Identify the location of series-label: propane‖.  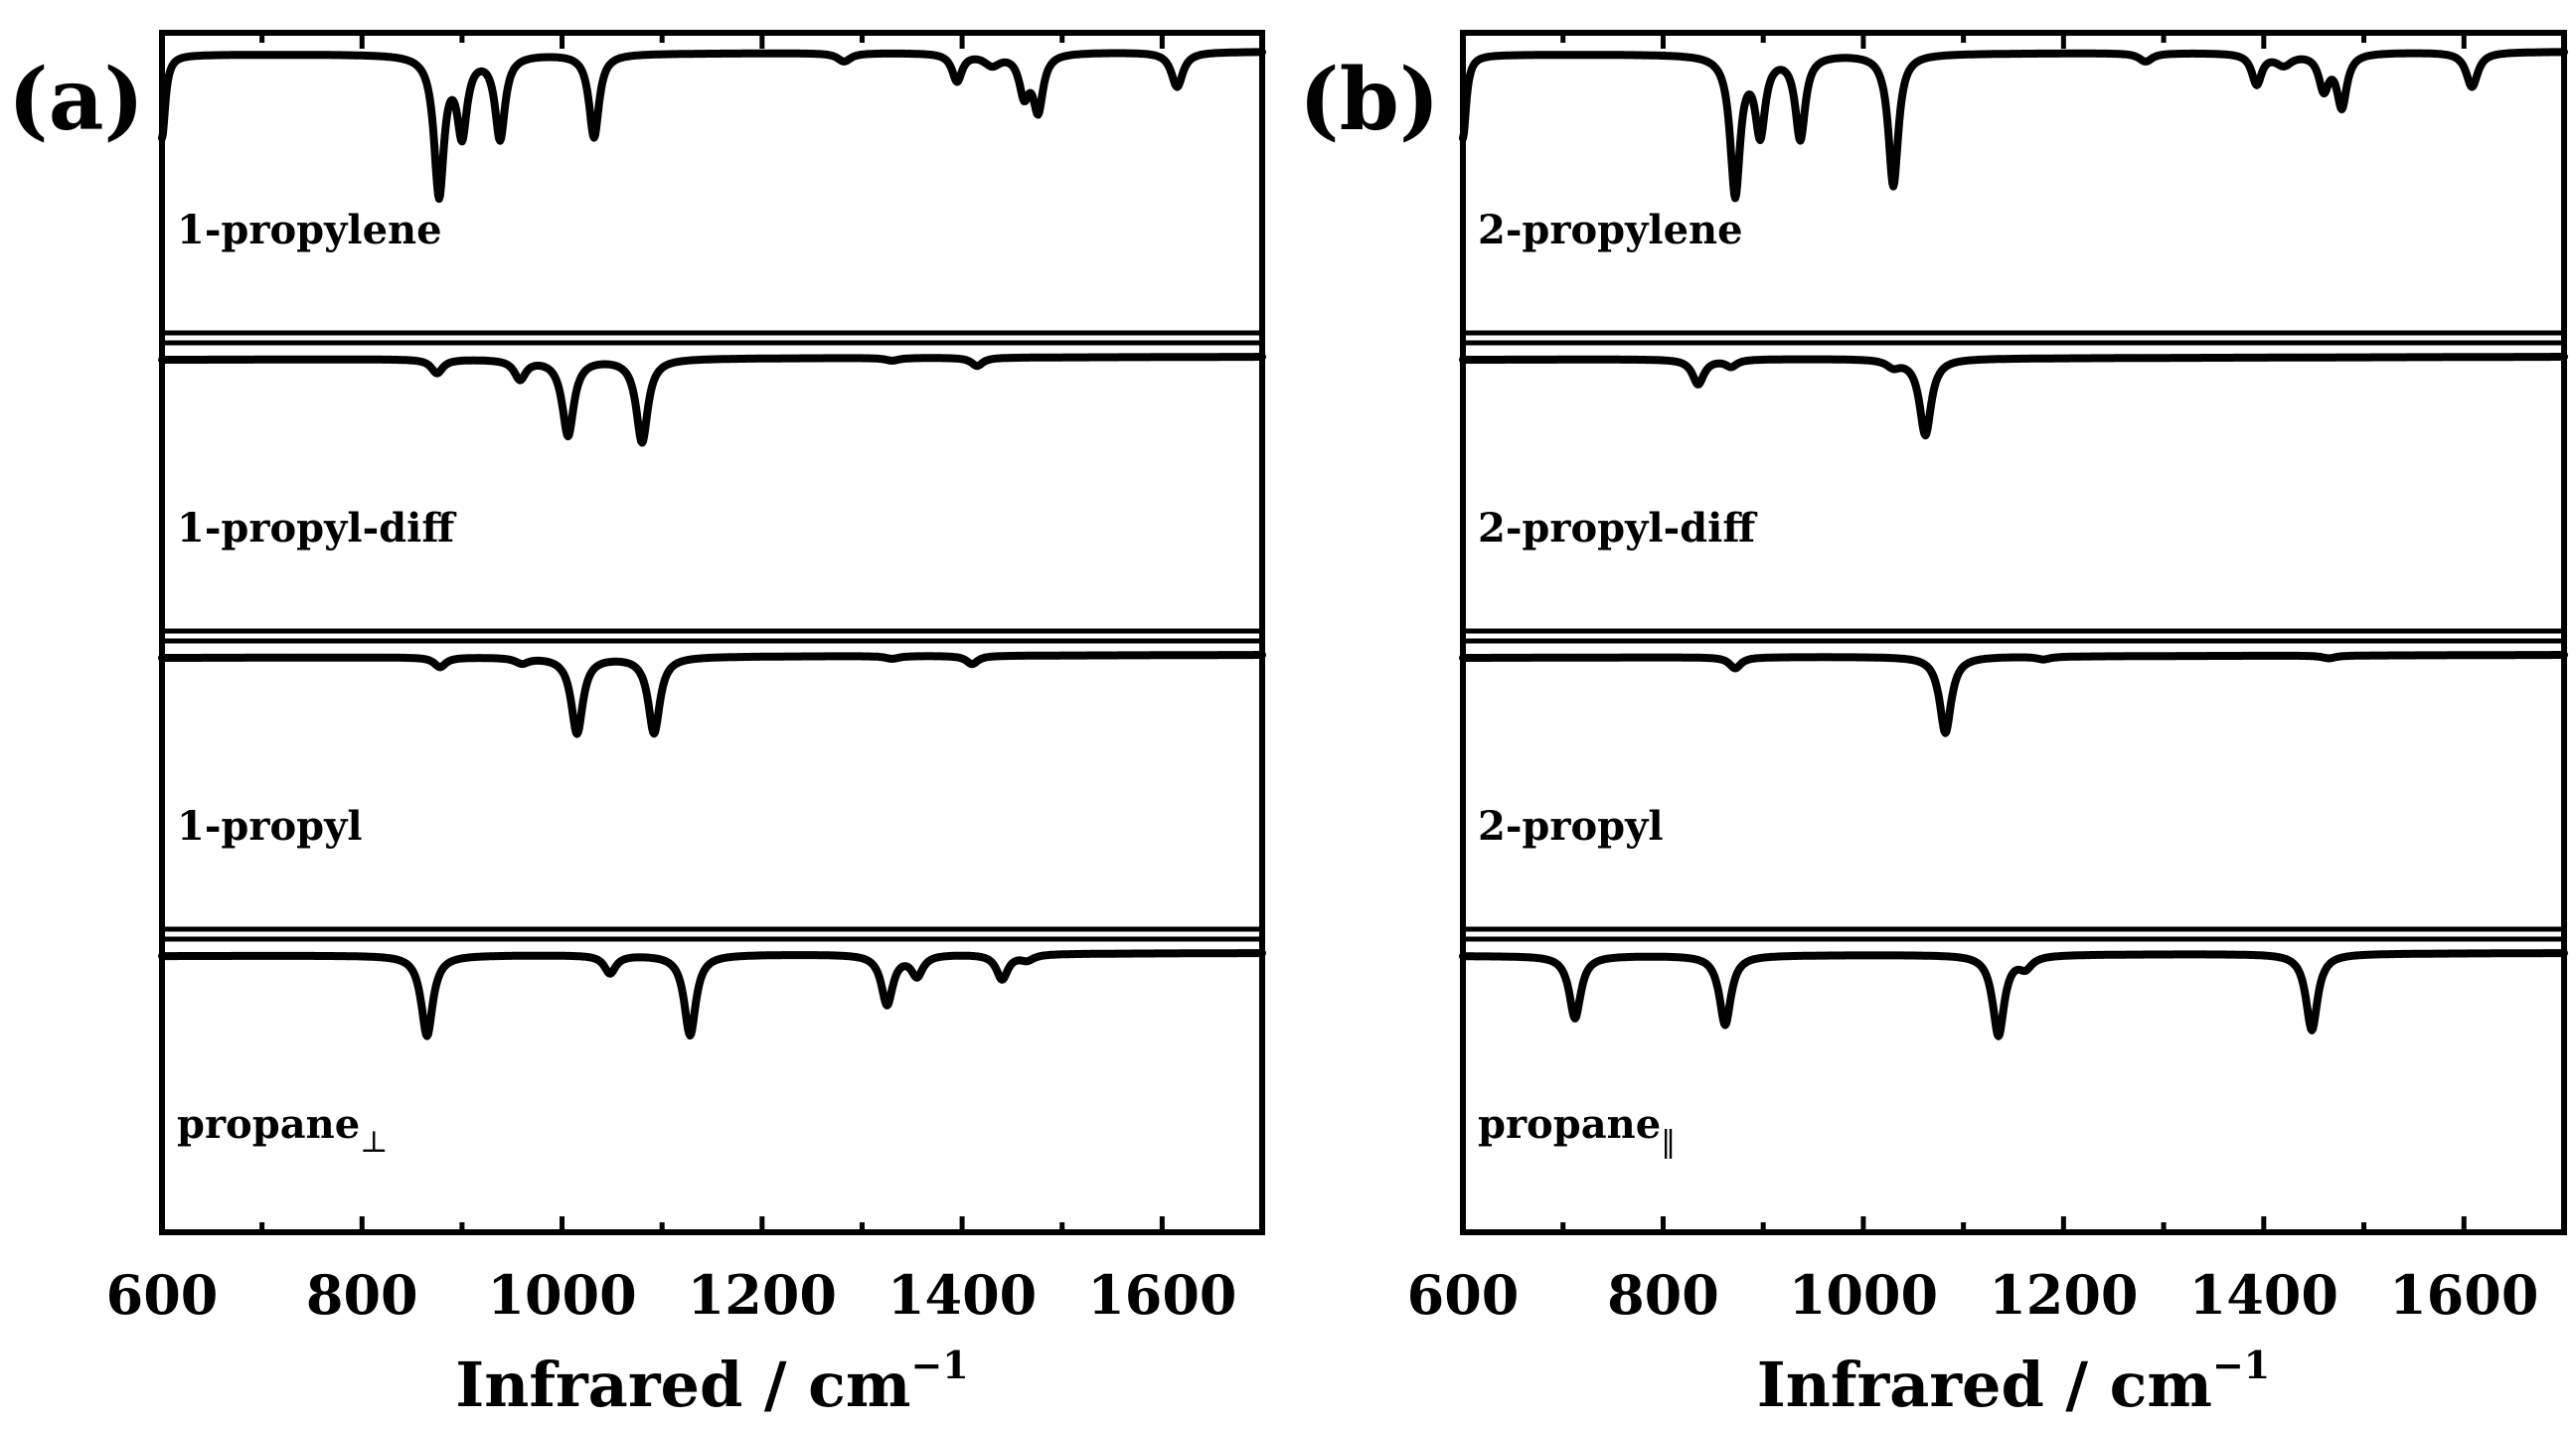
(1577, 1130).